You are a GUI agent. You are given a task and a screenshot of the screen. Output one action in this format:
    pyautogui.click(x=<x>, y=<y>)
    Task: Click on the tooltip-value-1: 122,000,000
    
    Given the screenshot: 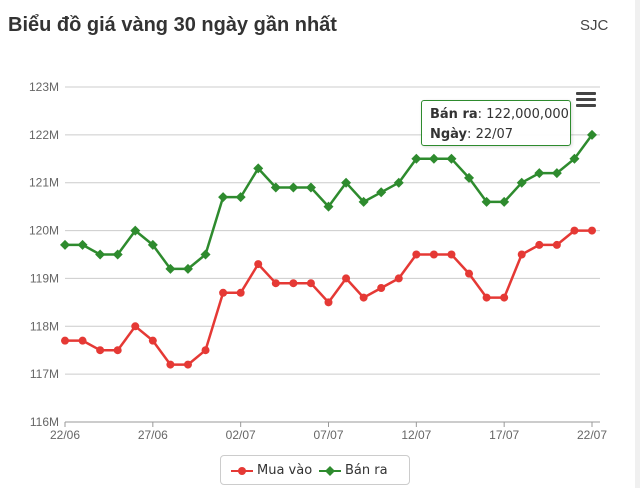 What is the action you would take?
    pyautogui.click(x=527, y=114)
    